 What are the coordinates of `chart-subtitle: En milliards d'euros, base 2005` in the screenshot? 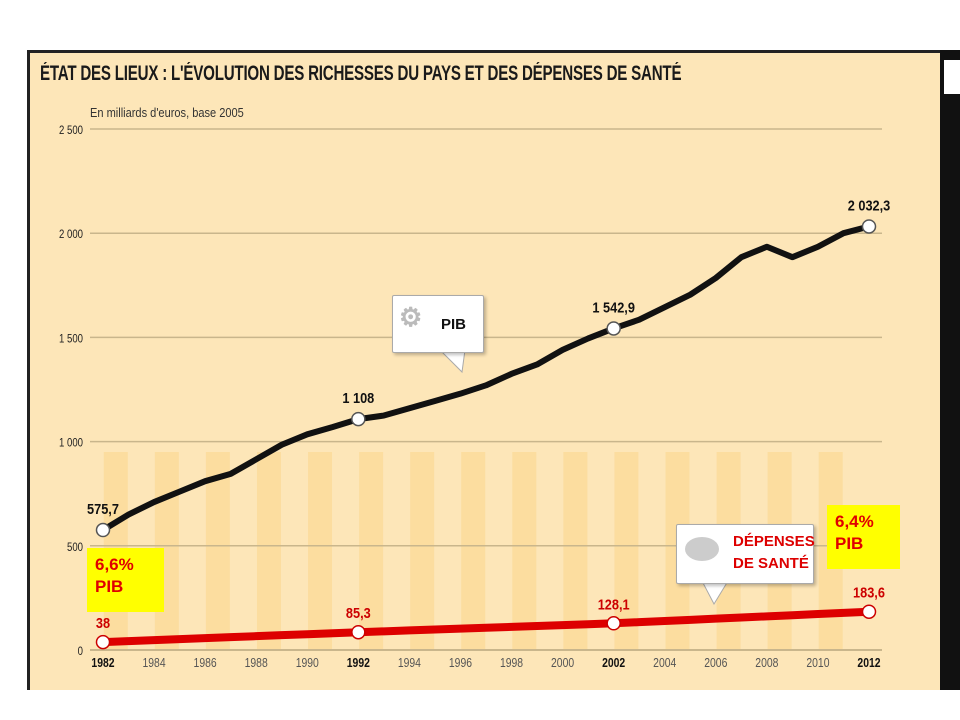 It's located at (167, 112).